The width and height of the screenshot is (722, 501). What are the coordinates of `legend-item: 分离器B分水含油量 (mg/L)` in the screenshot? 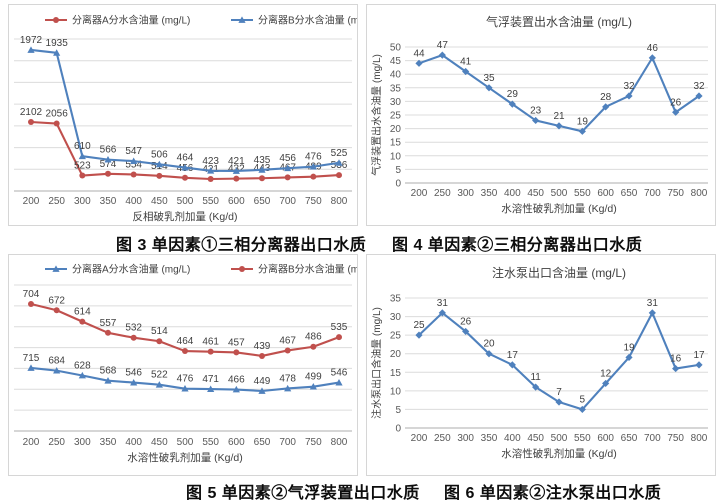 It's located at (294, 20).